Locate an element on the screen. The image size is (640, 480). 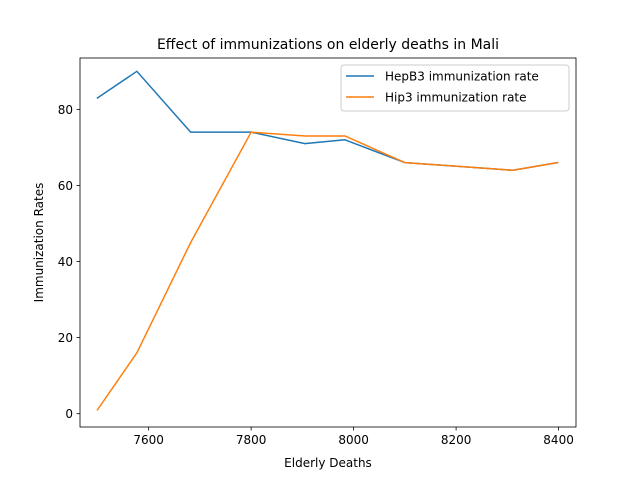
x-tick-label: 8400 is located at coordinates (558, 440).